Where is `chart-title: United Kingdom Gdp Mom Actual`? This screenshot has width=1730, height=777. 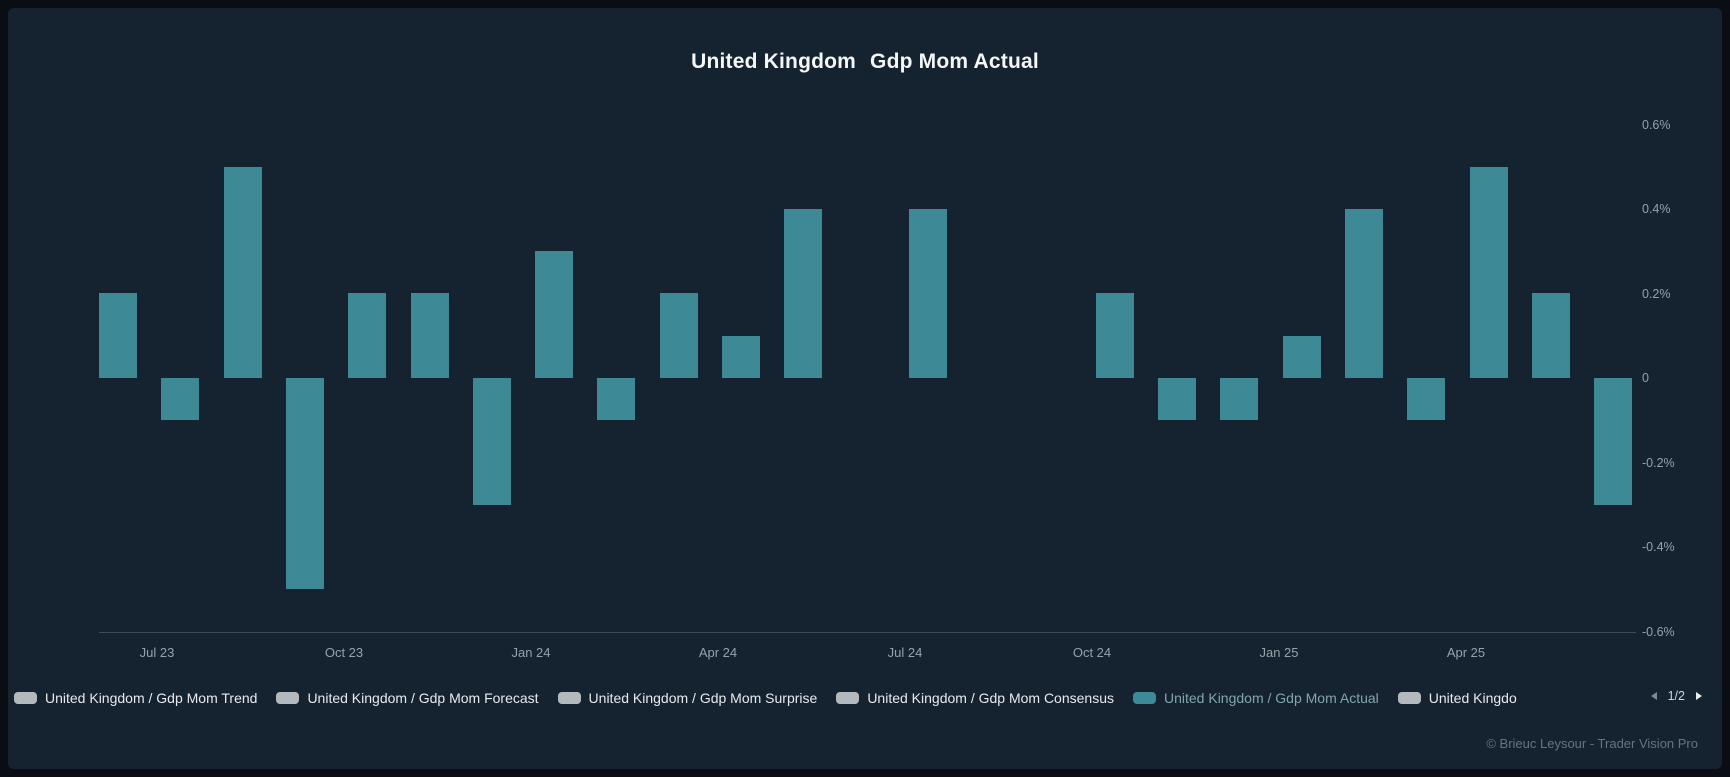 chart-title: United Kingdom Gdp Mom Actual is located at coordinates (865, 62).